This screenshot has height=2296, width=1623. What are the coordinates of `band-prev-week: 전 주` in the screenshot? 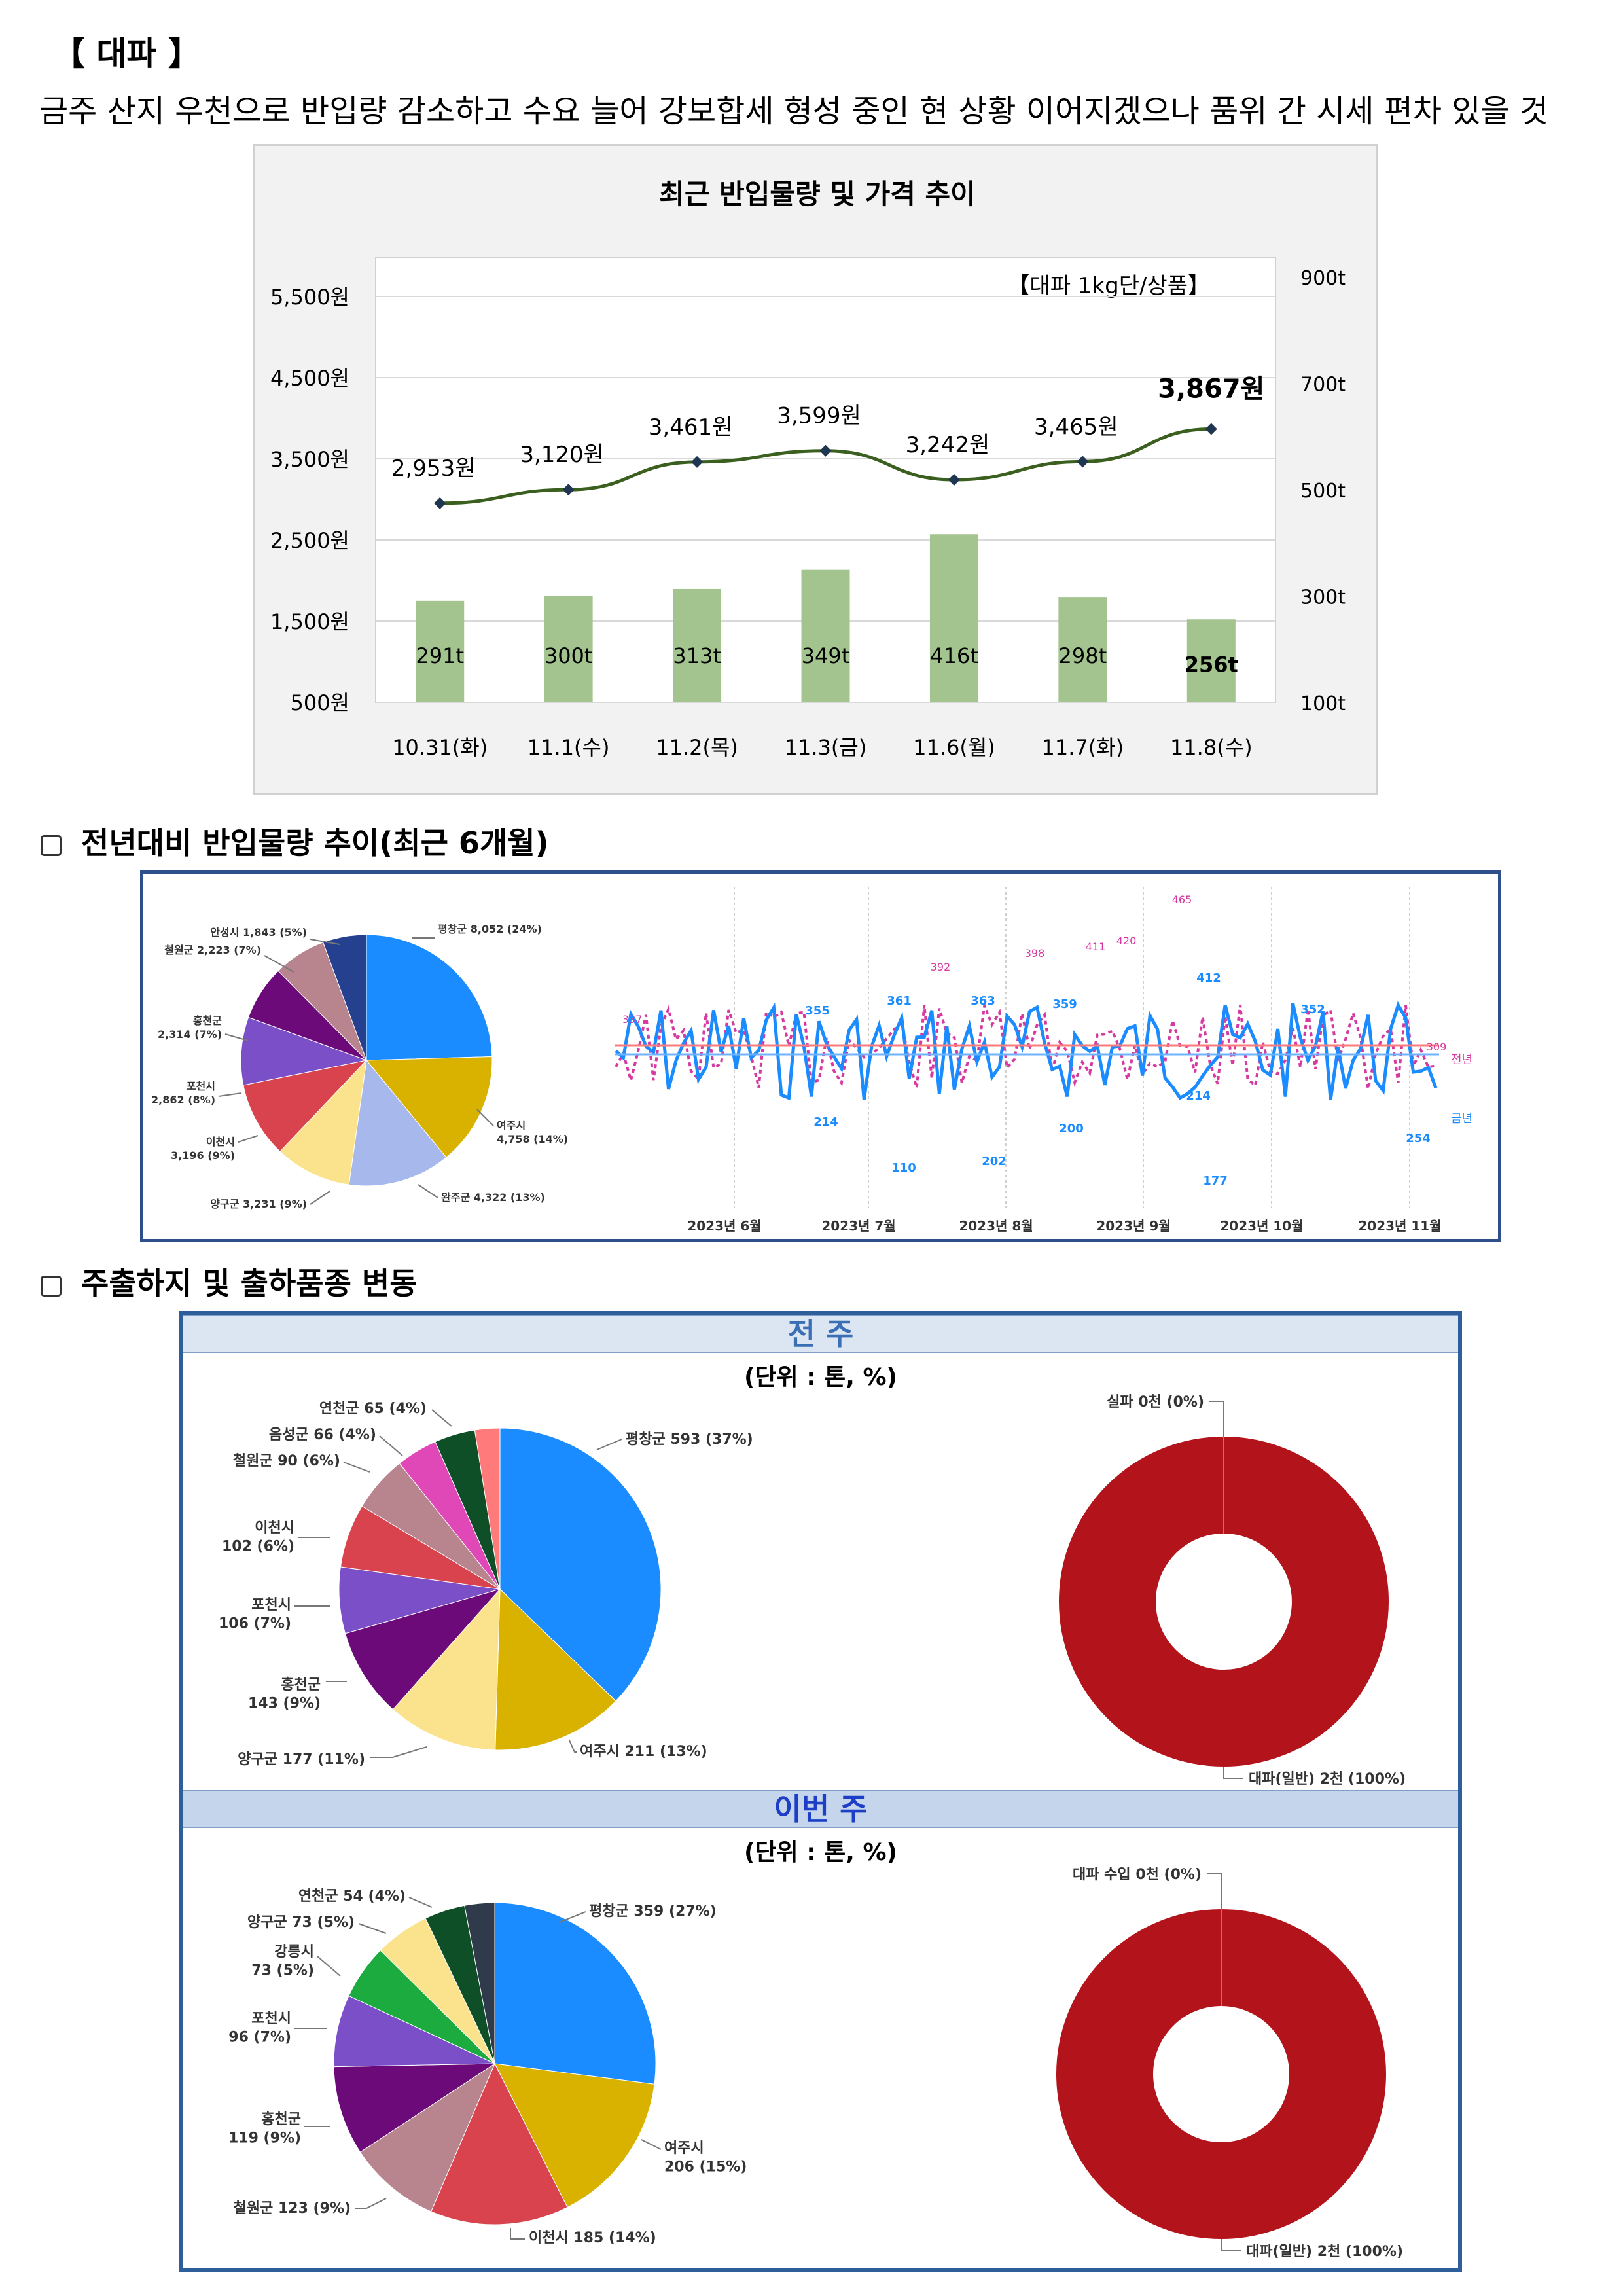 It's located at (820, 1334).